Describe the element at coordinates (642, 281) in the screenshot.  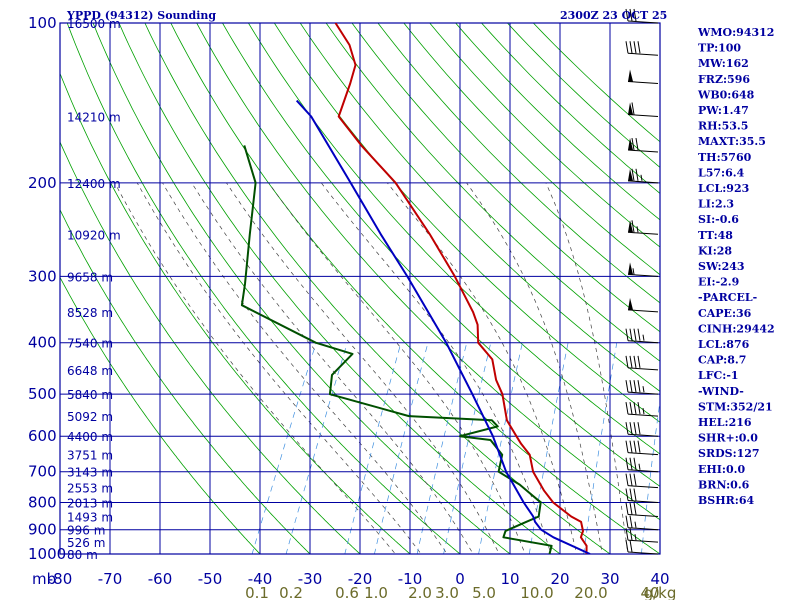
I see `wind-barbs` at that location.